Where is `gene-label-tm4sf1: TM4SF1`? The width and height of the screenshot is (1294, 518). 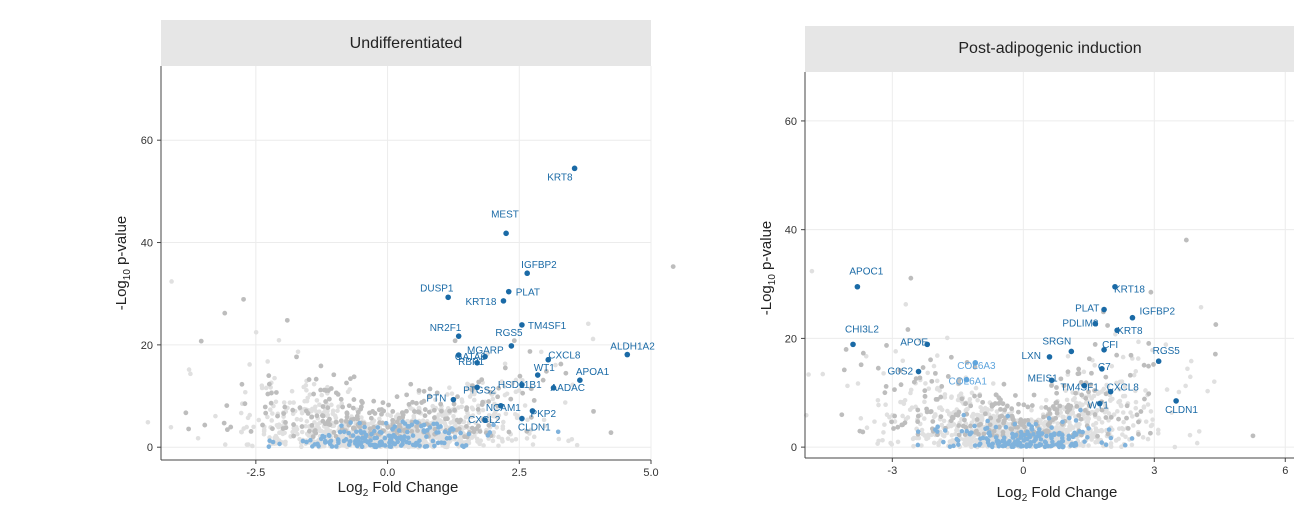
gene-label-tm4sf1: TM4SF1 is located at coordinates (1079, 388).